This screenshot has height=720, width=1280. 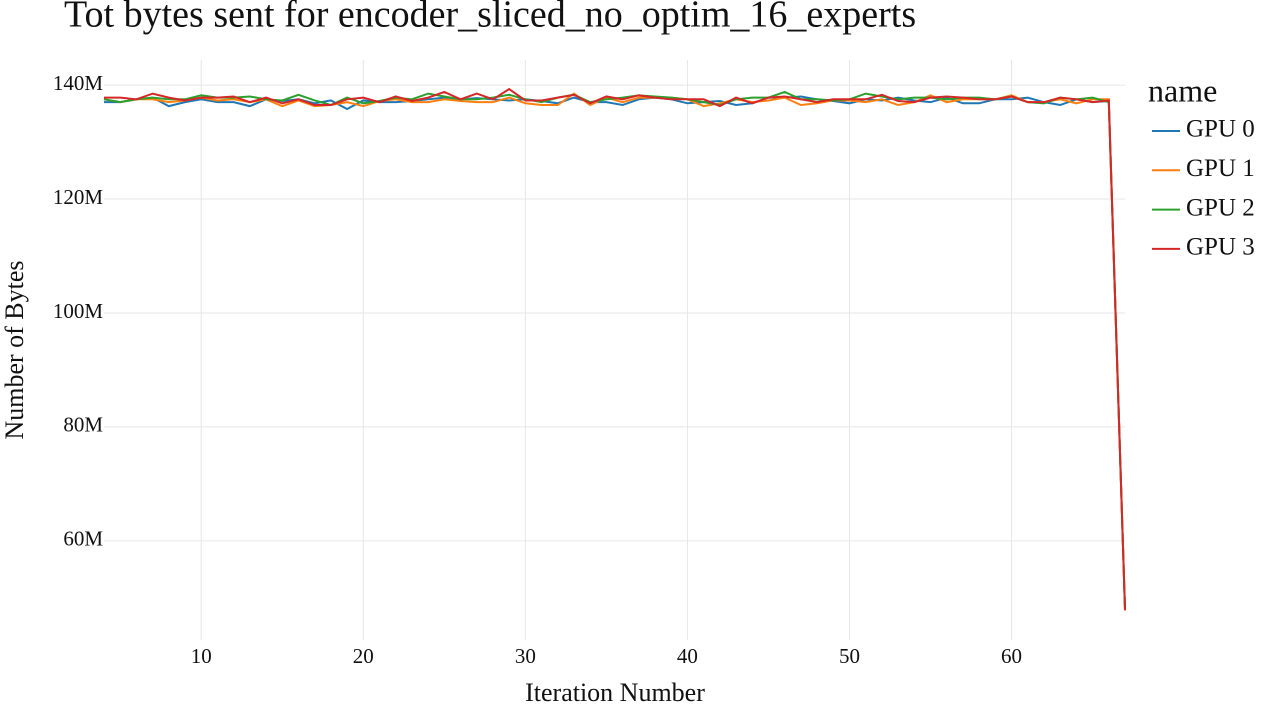 What do you see at coordinates (1220, 247) in the screenshot?
I see `legend-label: GPU 3` at bounding box center [1220, 247].